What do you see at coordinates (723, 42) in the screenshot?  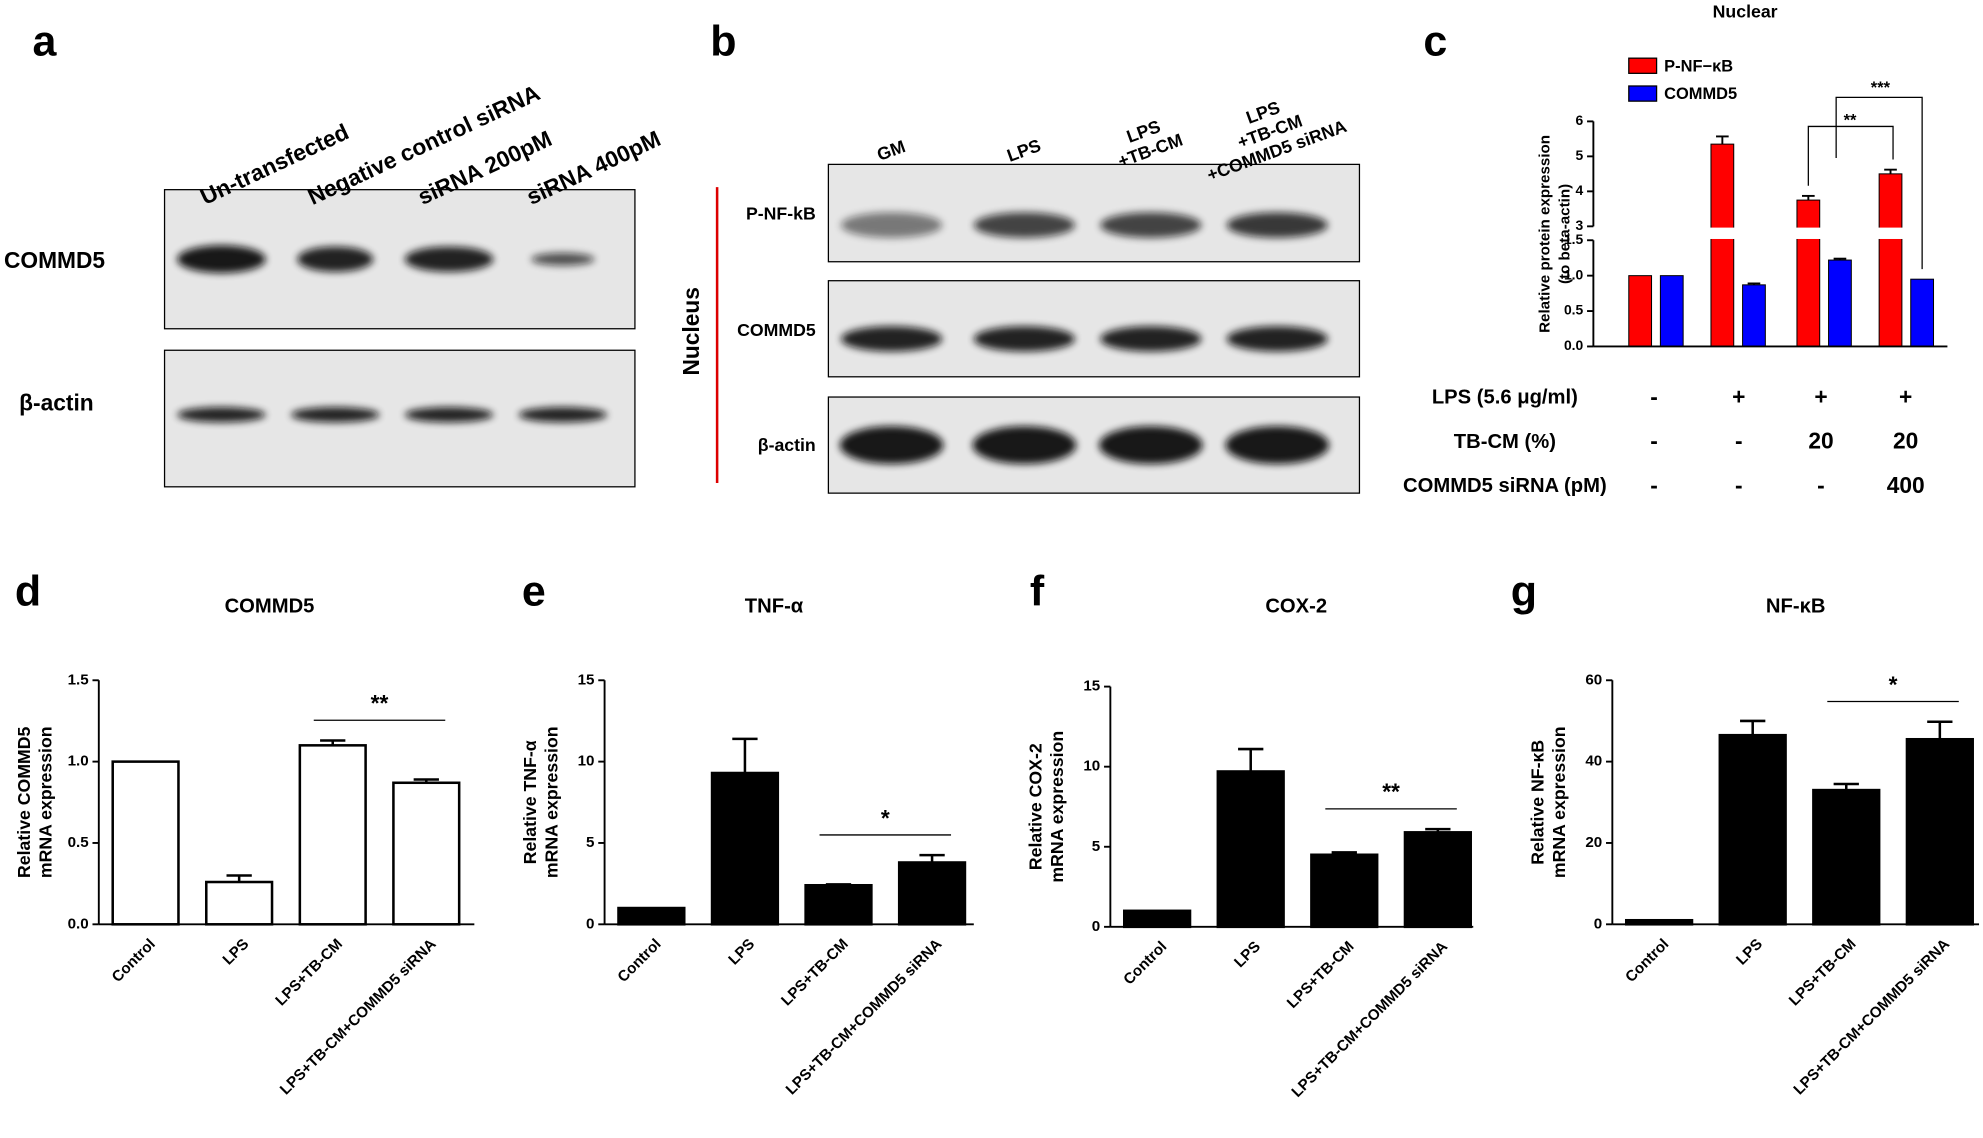 I see `panel-label: b` at bounding box center [723, 42].